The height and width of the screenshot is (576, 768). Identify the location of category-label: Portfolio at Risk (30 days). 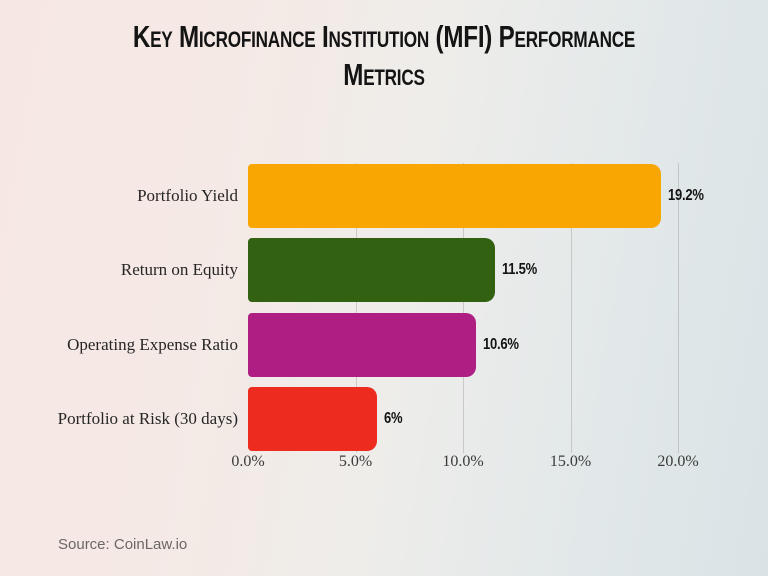
(147, 418).